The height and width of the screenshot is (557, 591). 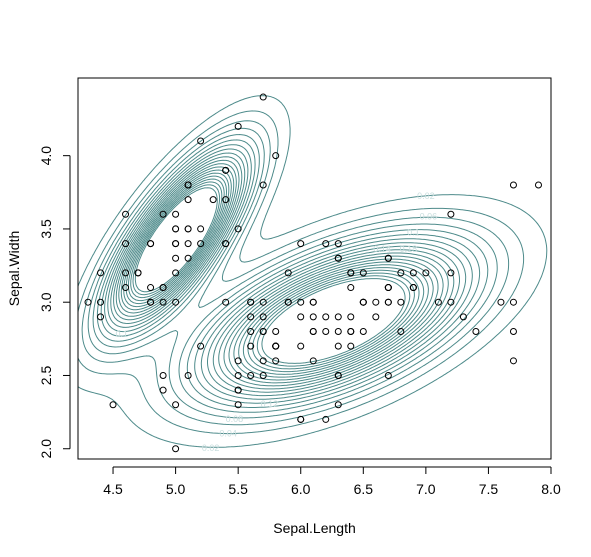 What do you see at coordinates (426, 489) in the screenshot?
I see `x-tick-label: 7.0` at bounding box center [426, 489].